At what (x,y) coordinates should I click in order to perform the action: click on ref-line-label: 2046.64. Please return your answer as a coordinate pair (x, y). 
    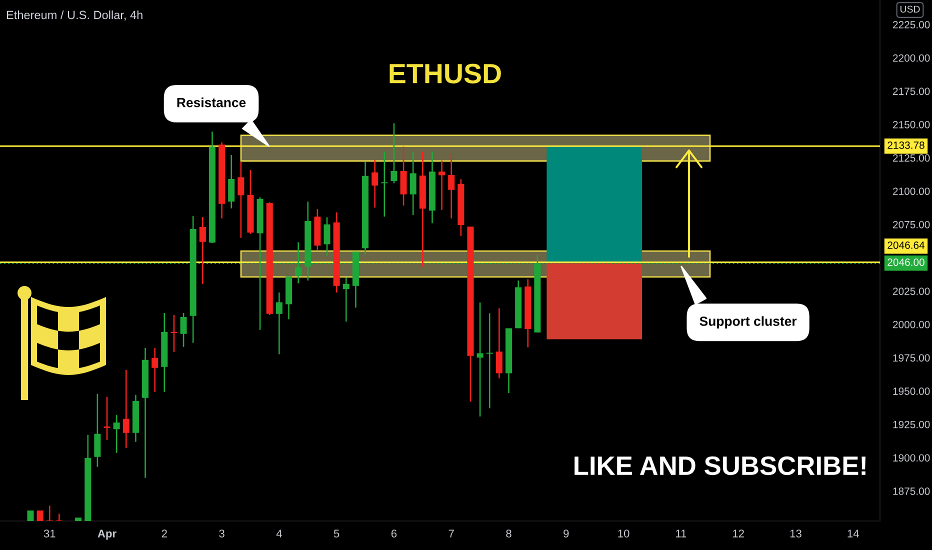
    Looking at the image, I should click on (906, 245).